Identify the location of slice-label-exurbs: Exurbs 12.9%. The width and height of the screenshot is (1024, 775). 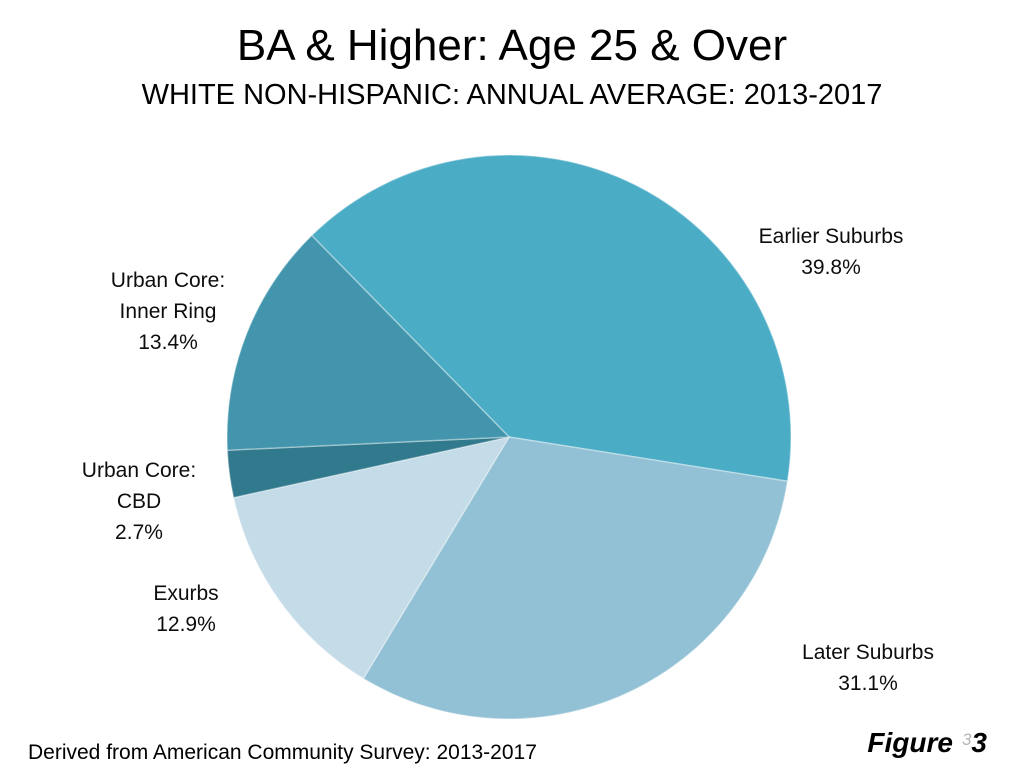
(185, 609).